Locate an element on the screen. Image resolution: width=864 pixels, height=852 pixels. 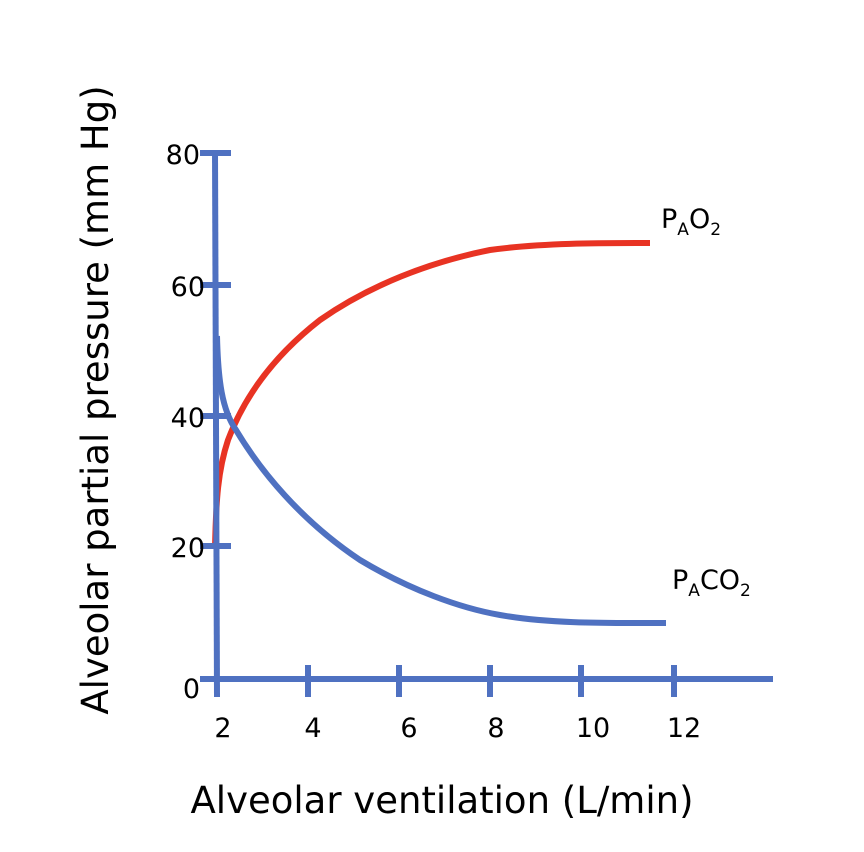
y-axis-title: Alveolar partial pressure (mm Hg) is located at coordinates (95, 399).